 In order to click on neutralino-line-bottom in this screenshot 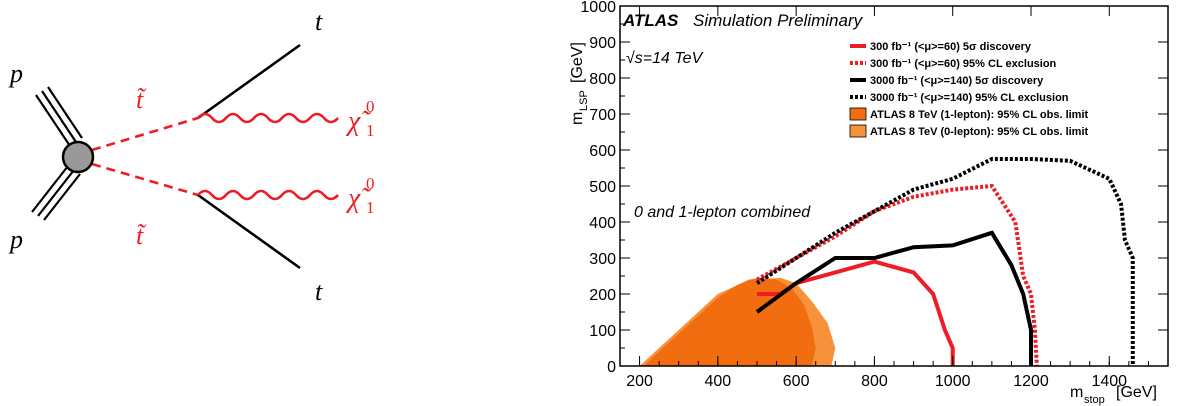, I will do `click(268, 195)`.